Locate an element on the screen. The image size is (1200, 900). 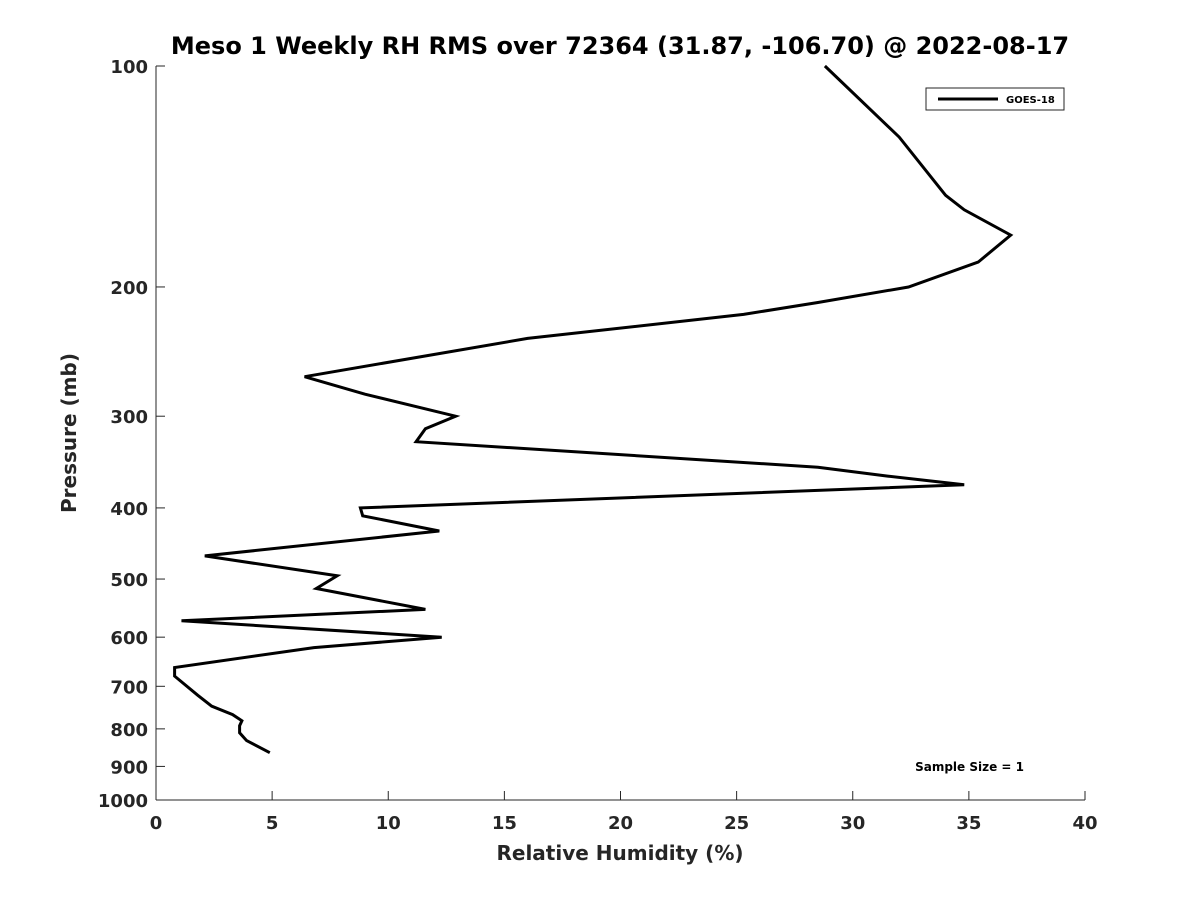
y-tick-label: 700 is located at coordinates (129, 687).